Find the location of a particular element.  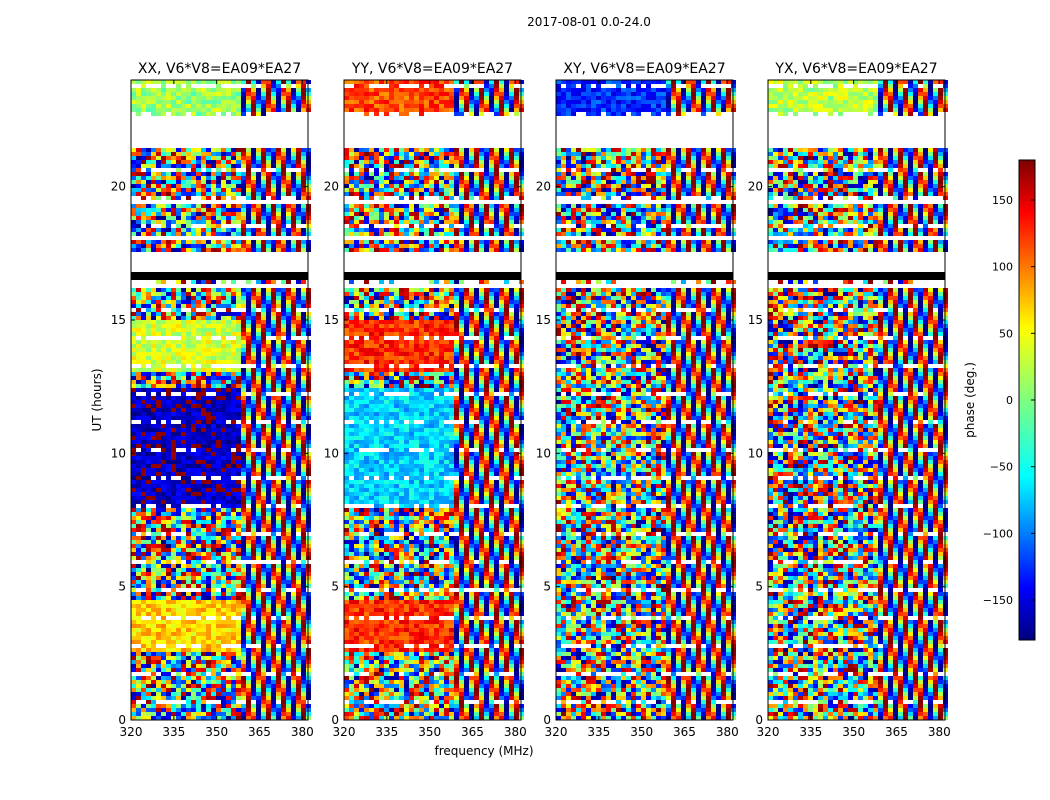

colorbar-tick-label: 50 is located at coordinates (1006, 333).